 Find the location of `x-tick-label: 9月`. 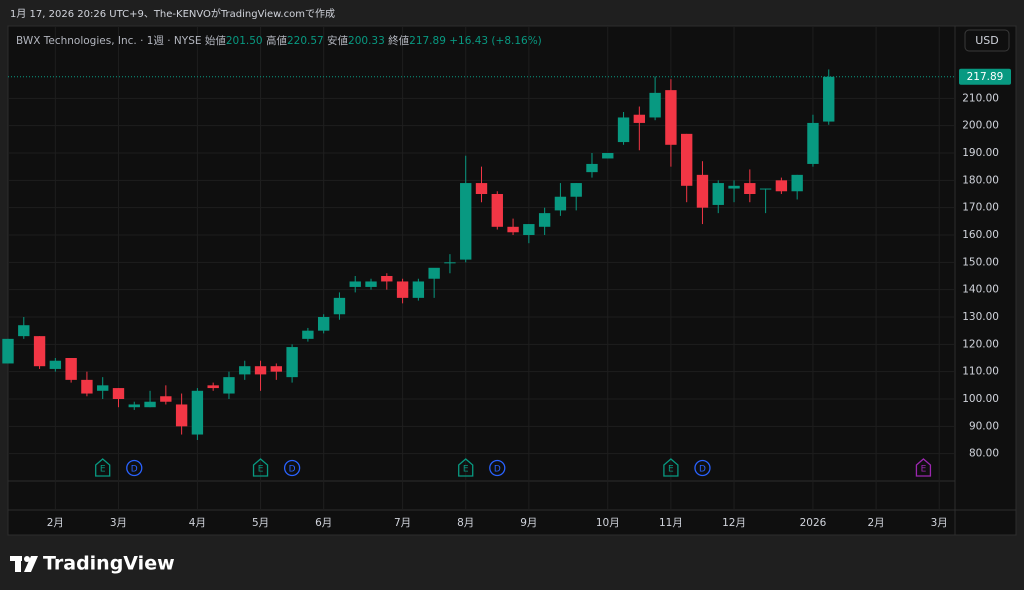

x-tick-label: 9月 is located at coordinates (528, 523).